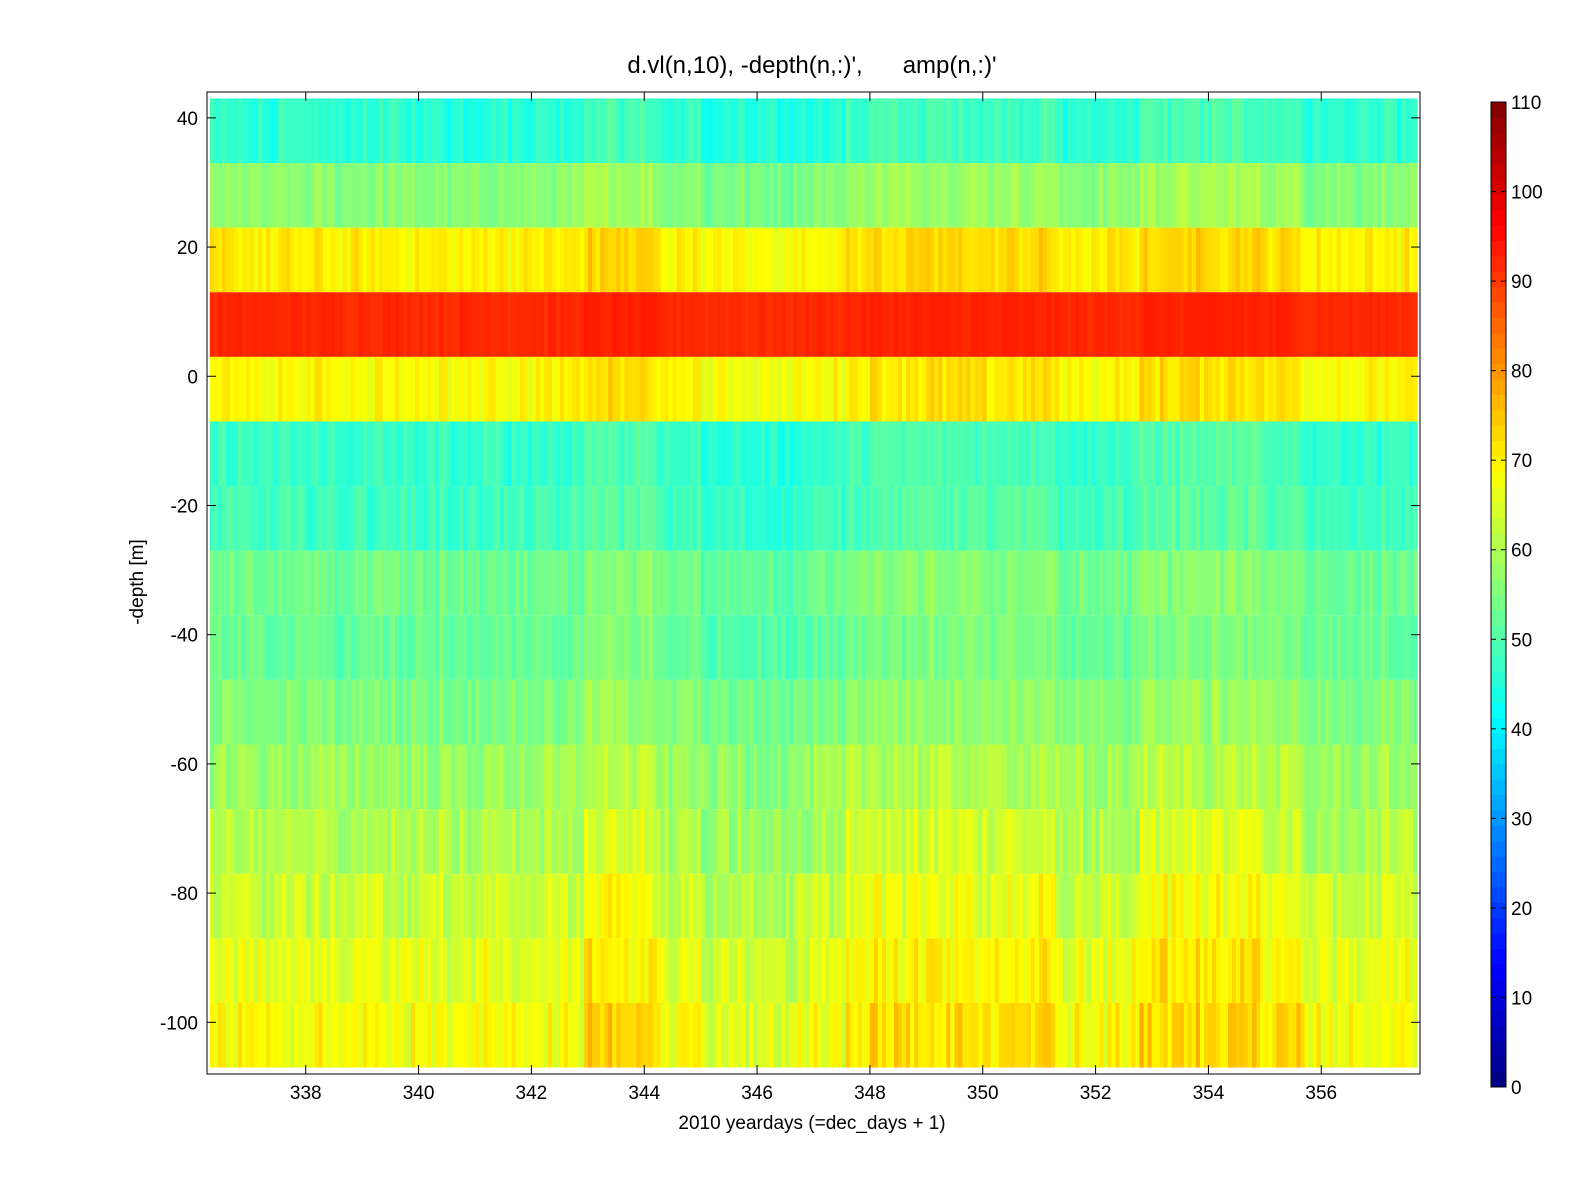 Image resolution: width=1575 pixels, height=1200 pixels. What do you see at coordinates (1498, 433) in the screenshot?
I see `colorbar-step` at bounding box center [1498, 433].